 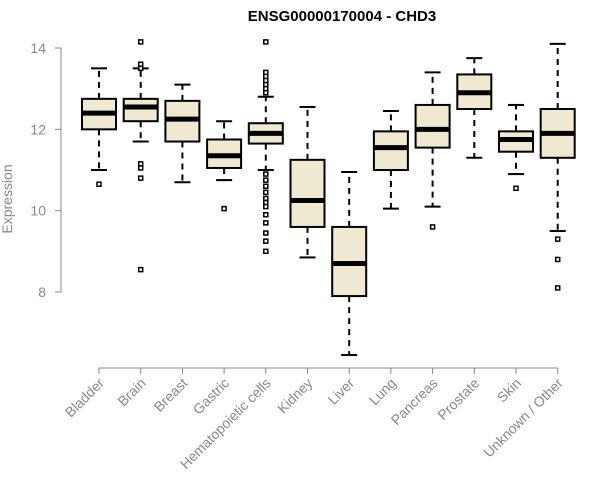 What do you see at coordinates (458, 399) in the screenshot?
I see `x-tick-label: Prostate` at bounding box center [458, 399].